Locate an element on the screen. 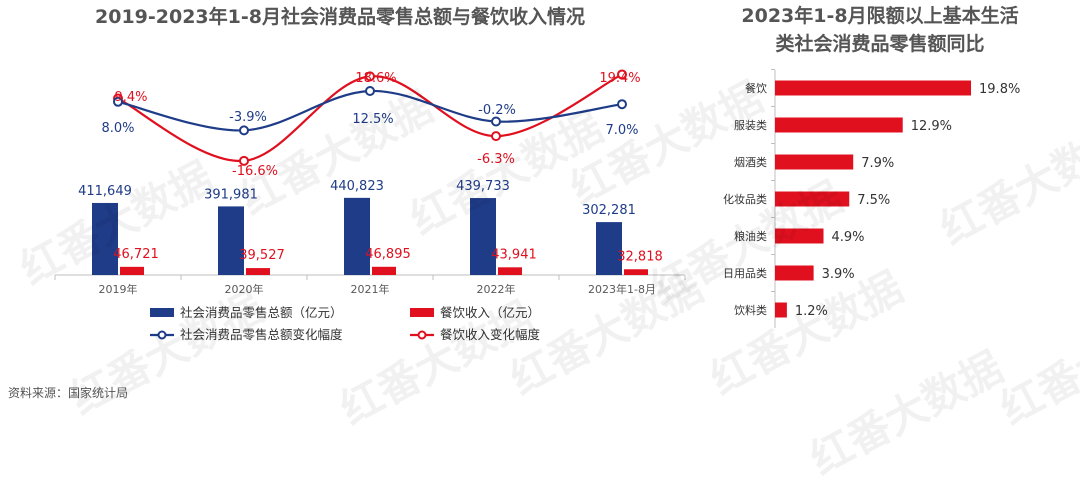  catering-growth-label-4: 19.4% is located at coordinates (619, 78).